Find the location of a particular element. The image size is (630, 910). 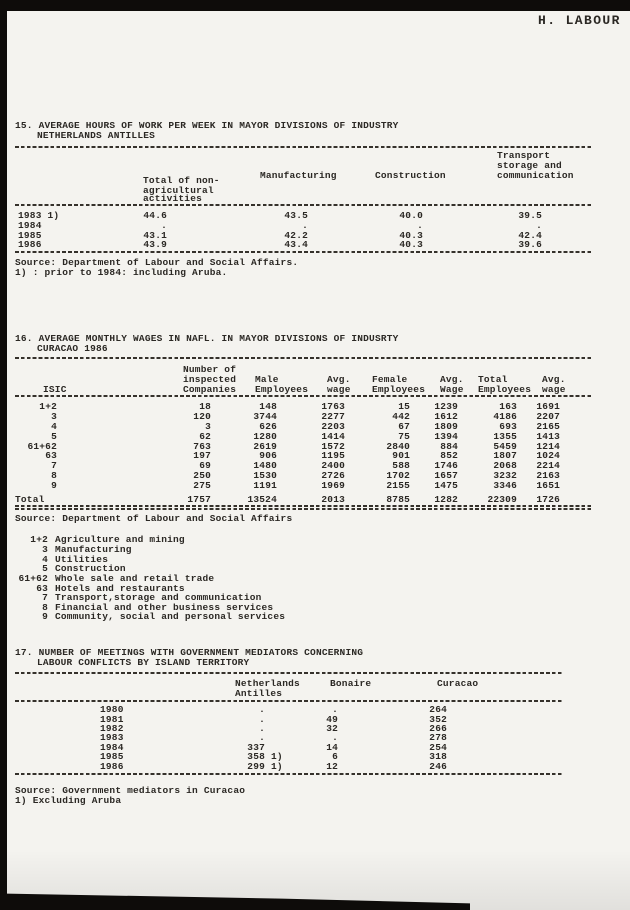

table-row: 1+2 18 148 1763 15 1239 163 1691 is located at coordinates (315, 407).